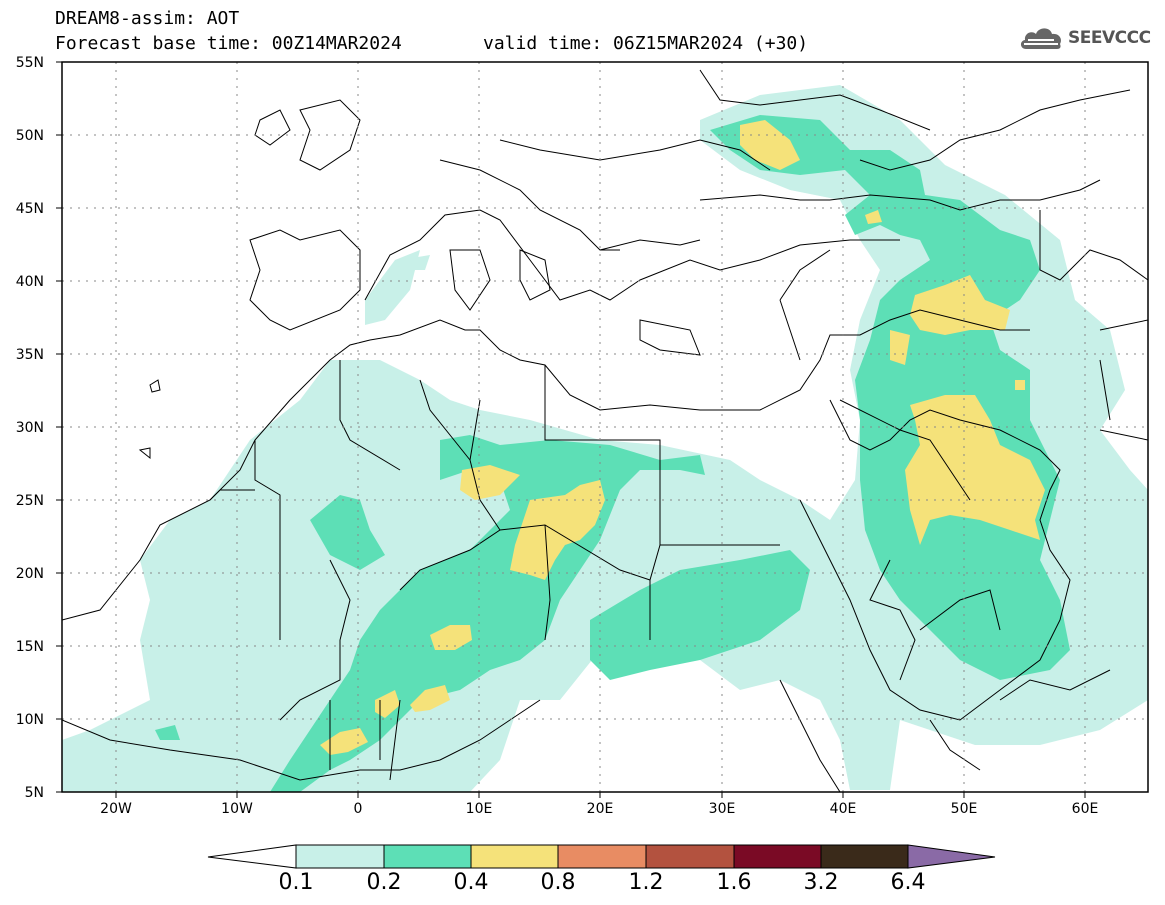 Image resolution: width=1165 pixels, height=905 pixels. What do you see at coordinates (296, 882) in the screenshot?
I see `colorbar-label: 0.1` at bounding box center [296, 882].